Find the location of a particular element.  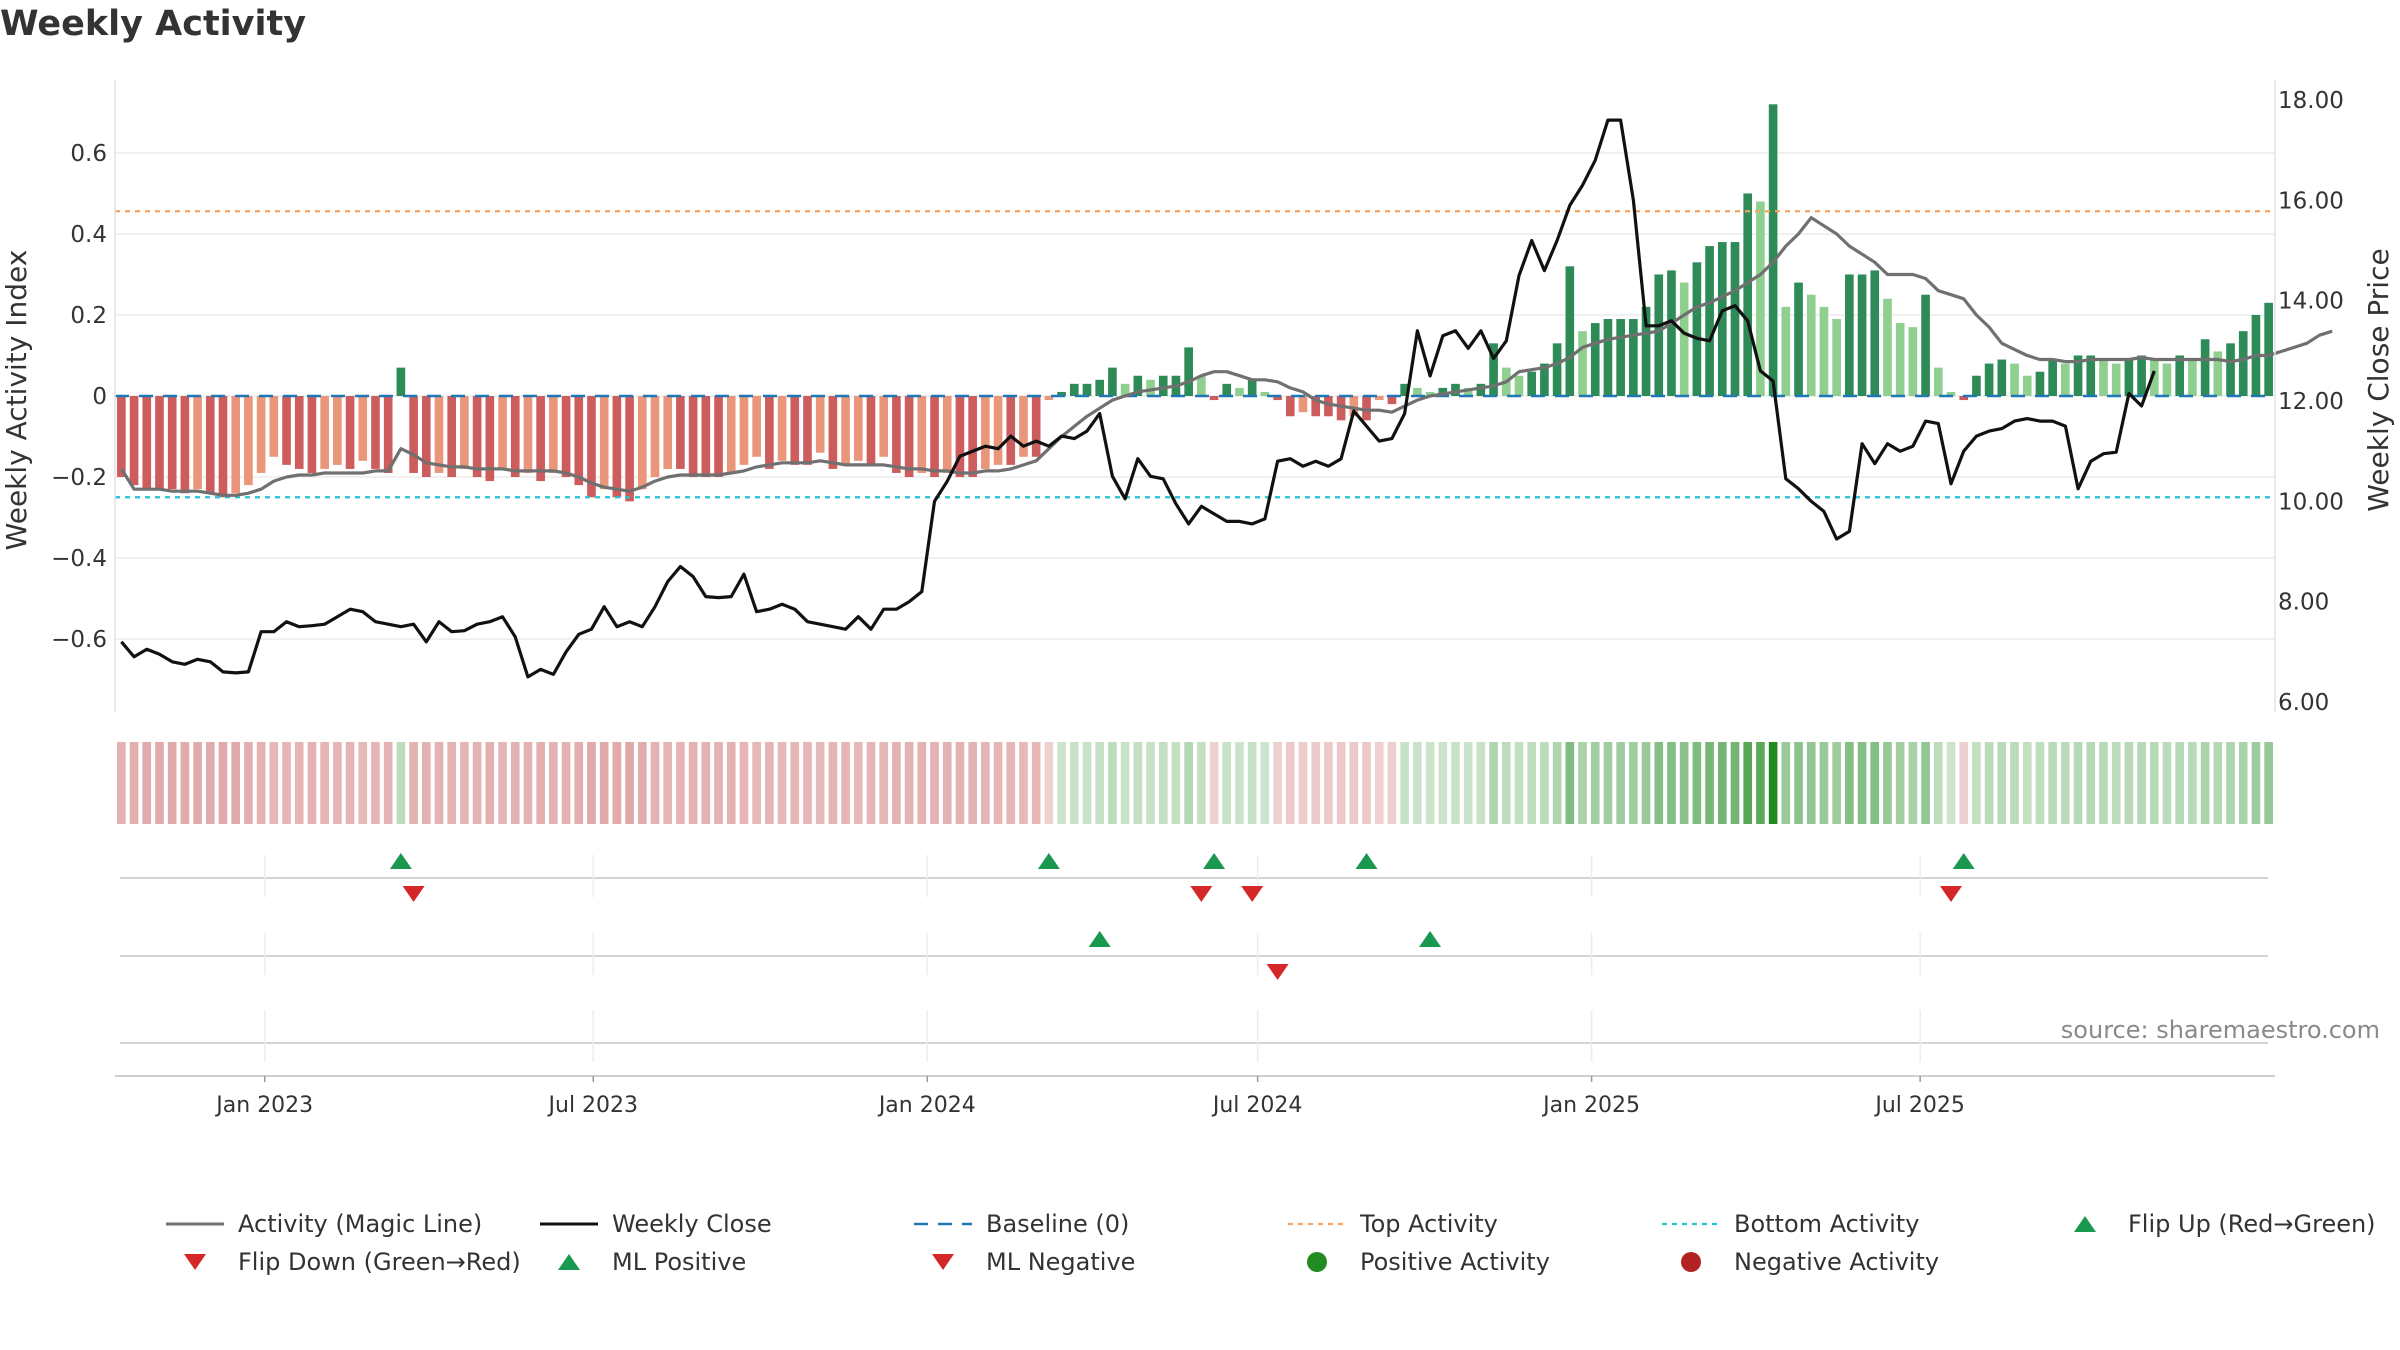

legend-label: Positive Activity is located at coordinates (1455, 1262).